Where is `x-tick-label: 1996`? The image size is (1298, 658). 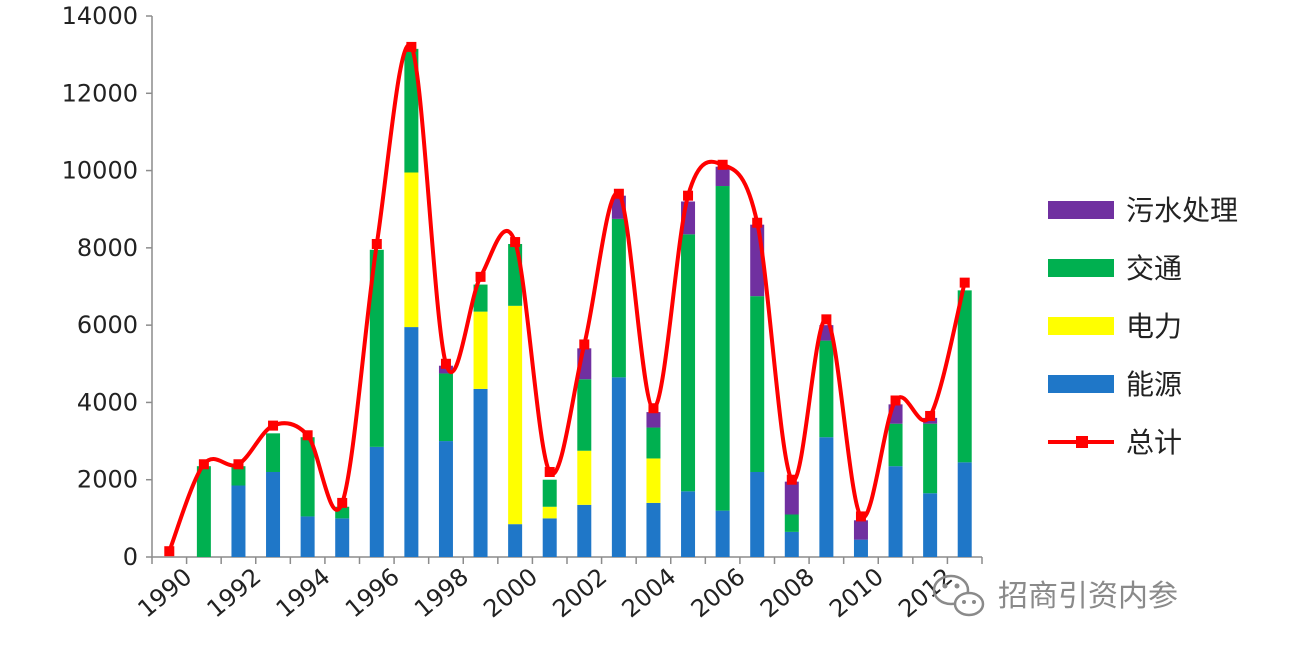
x-tick-label: 1996 is located at coordinates (372, 593).